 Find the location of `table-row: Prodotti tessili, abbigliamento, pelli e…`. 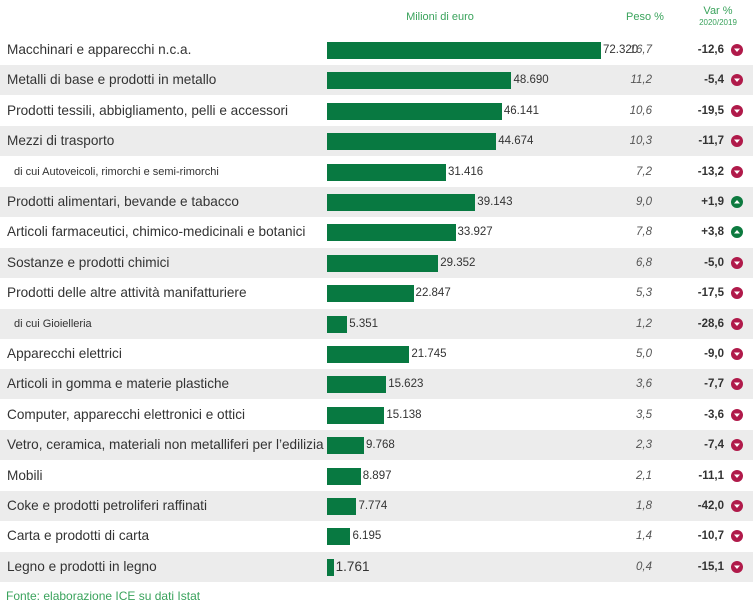

table-row: Prodotti tessili, abbigliamento, pelli e… is located at coordinates (376, 111).